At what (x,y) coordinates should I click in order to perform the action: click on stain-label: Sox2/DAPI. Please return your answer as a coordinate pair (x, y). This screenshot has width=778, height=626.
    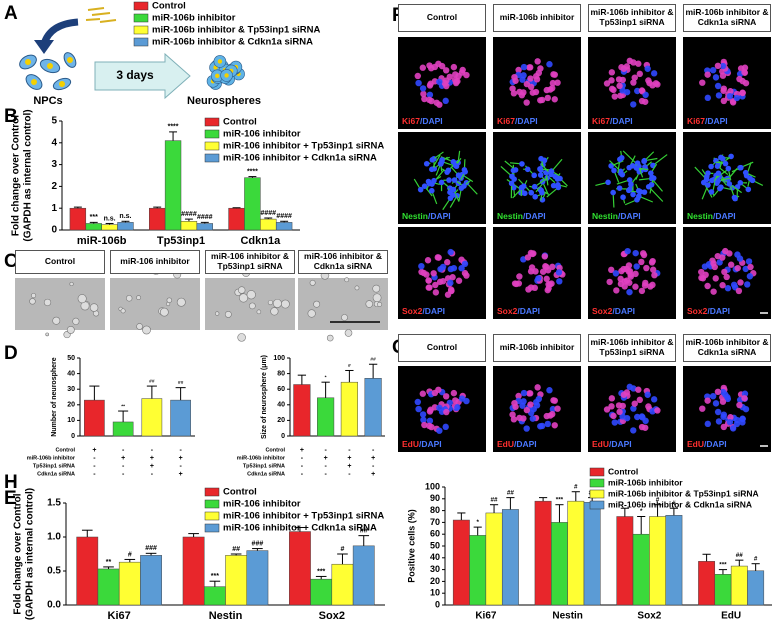
    Looking at the image, I should click on (423, 311).